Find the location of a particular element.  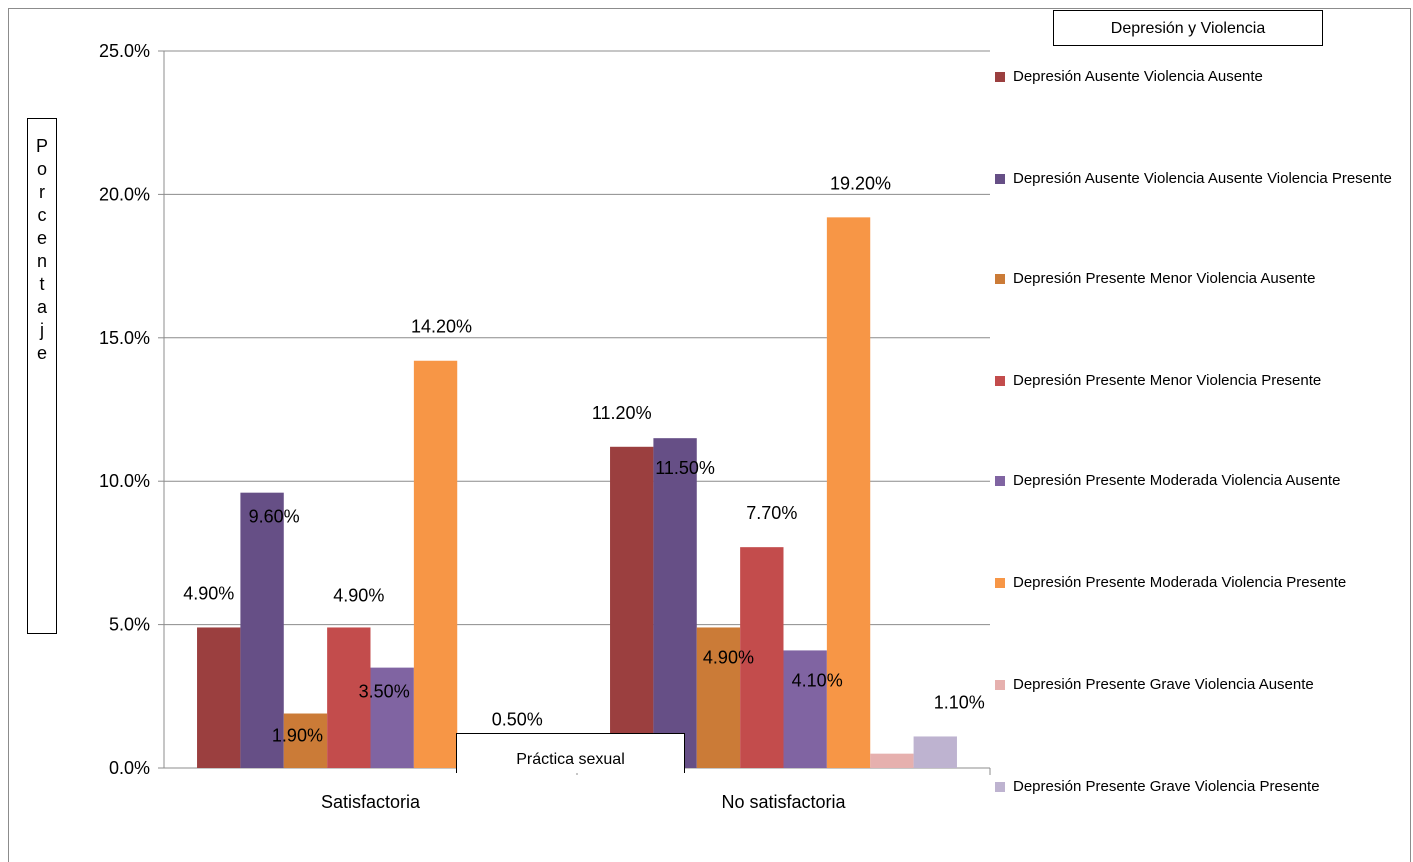

y-axis-label-letter: j is located at coordinates (42, 330).